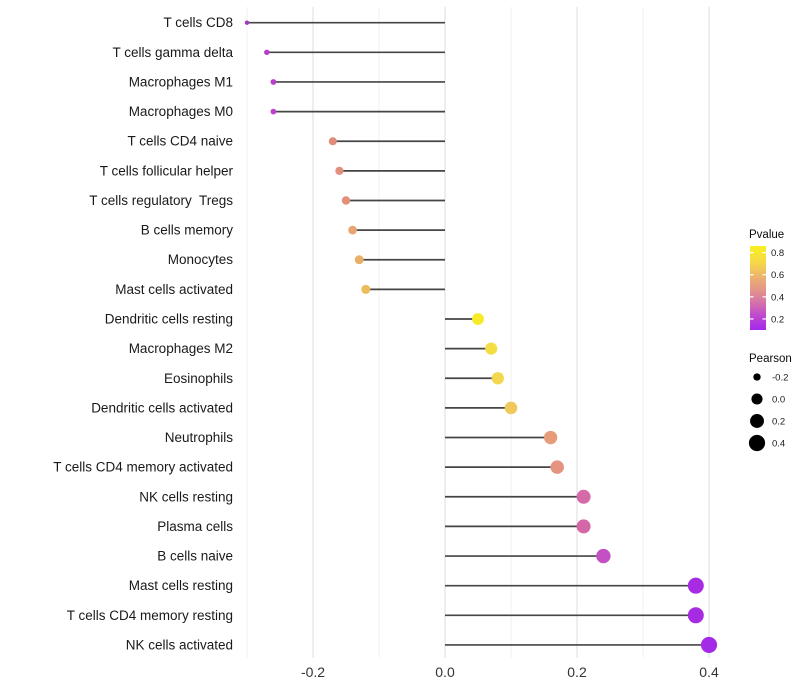 Image resolution: width=800 pixels, height=700 pixels. I want to click on pvalue-tick-label: 0.8, so click(777, 253).